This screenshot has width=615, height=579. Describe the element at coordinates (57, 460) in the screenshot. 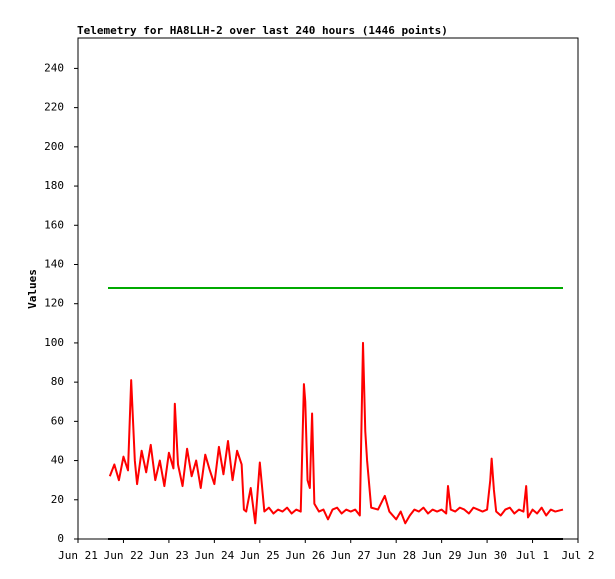

I see `y-tick-label: 40` at that location.